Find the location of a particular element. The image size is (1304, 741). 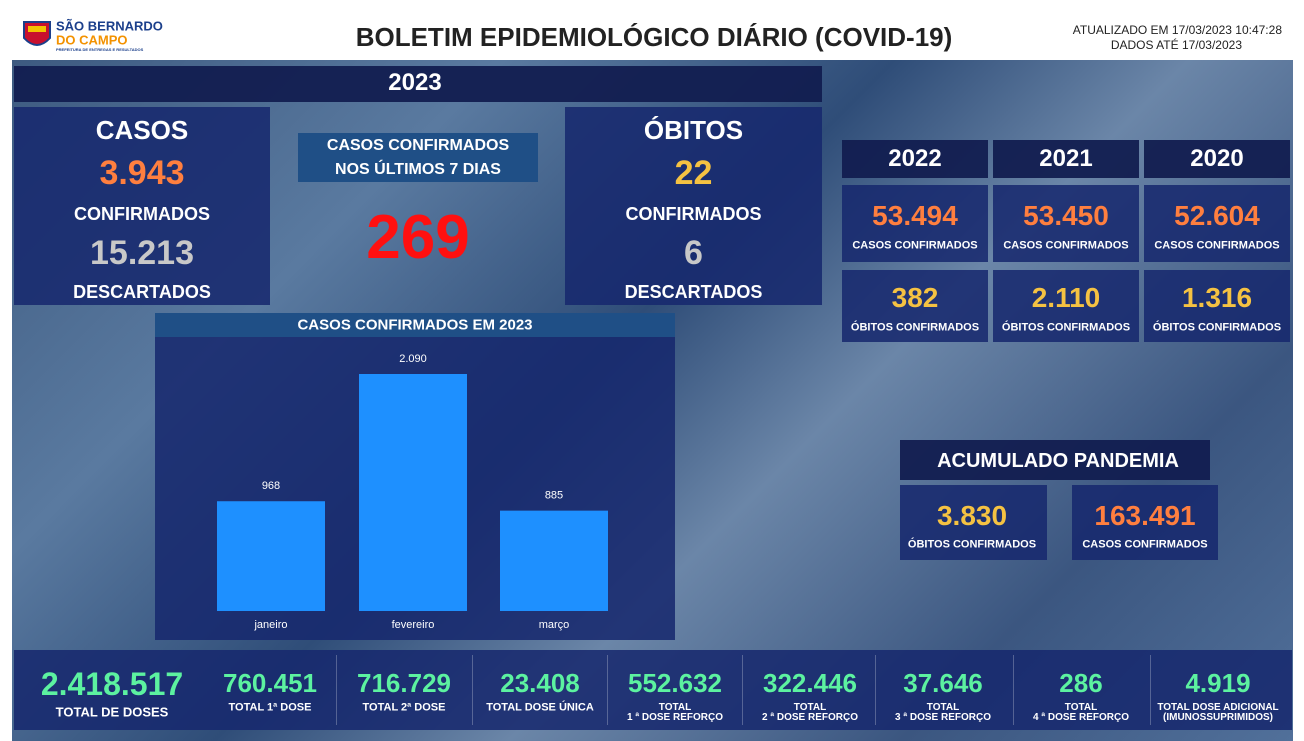

vaccine-label: TOTAL DOSE ADICIONAL is located at coordinates (1218, 707).